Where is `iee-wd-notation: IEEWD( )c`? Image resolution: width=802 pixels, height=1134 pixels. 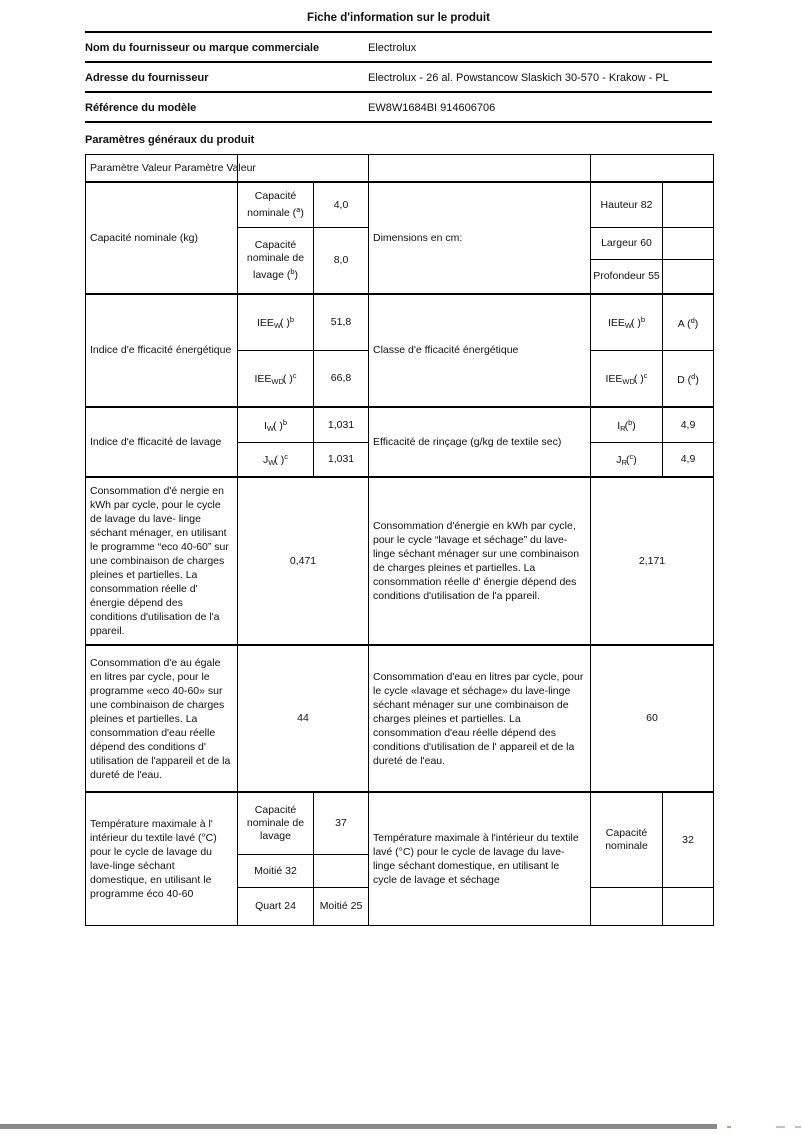 iee-wd-notation: IEEWD( )c is located at coordinates (276, 379).